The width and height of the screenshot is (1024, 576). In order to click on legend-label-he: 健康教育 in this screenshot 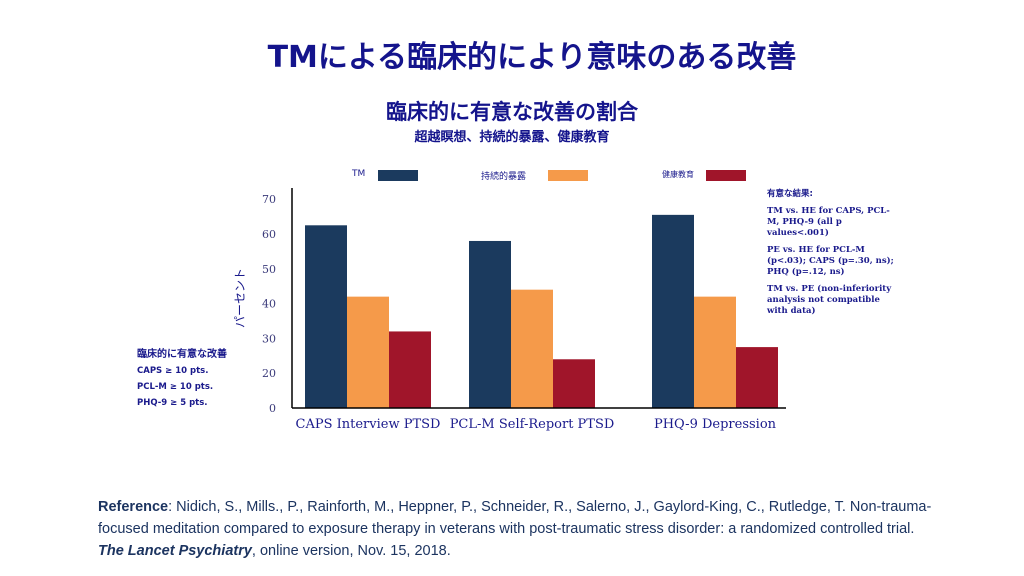, I will do `click(678, 174)`.